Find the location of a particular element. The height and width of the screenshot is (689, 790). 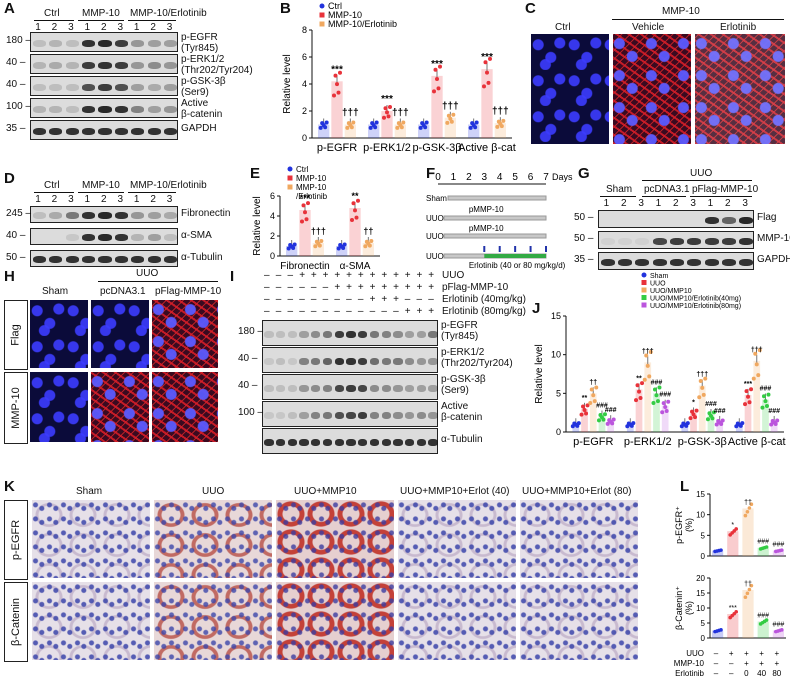

blot-row-label: α-SMA is located at coordinates (196, 235).